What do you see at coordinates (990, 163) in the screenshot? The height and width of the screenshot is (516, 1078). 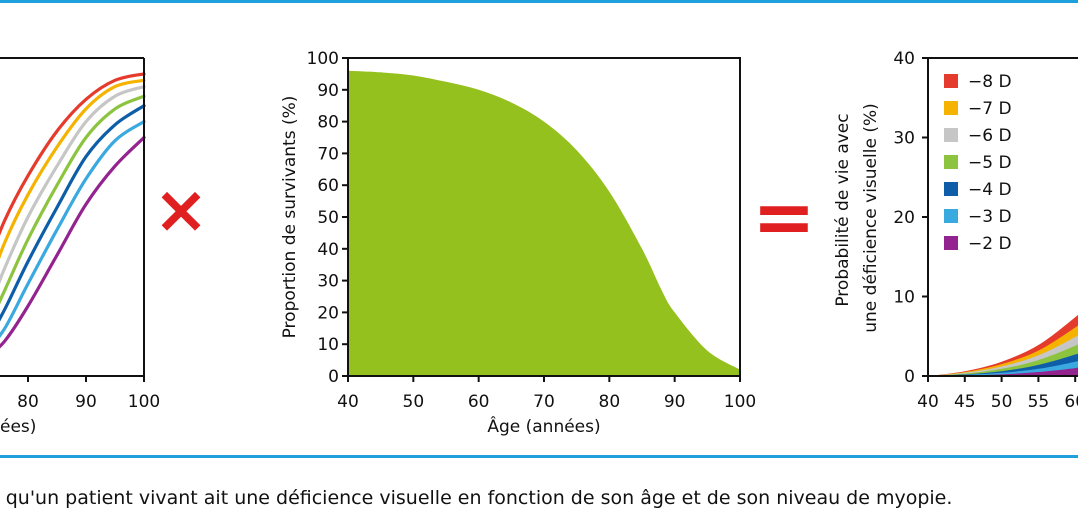 I see `legend-label-4: −5 D` at bounding box center [990, 163].